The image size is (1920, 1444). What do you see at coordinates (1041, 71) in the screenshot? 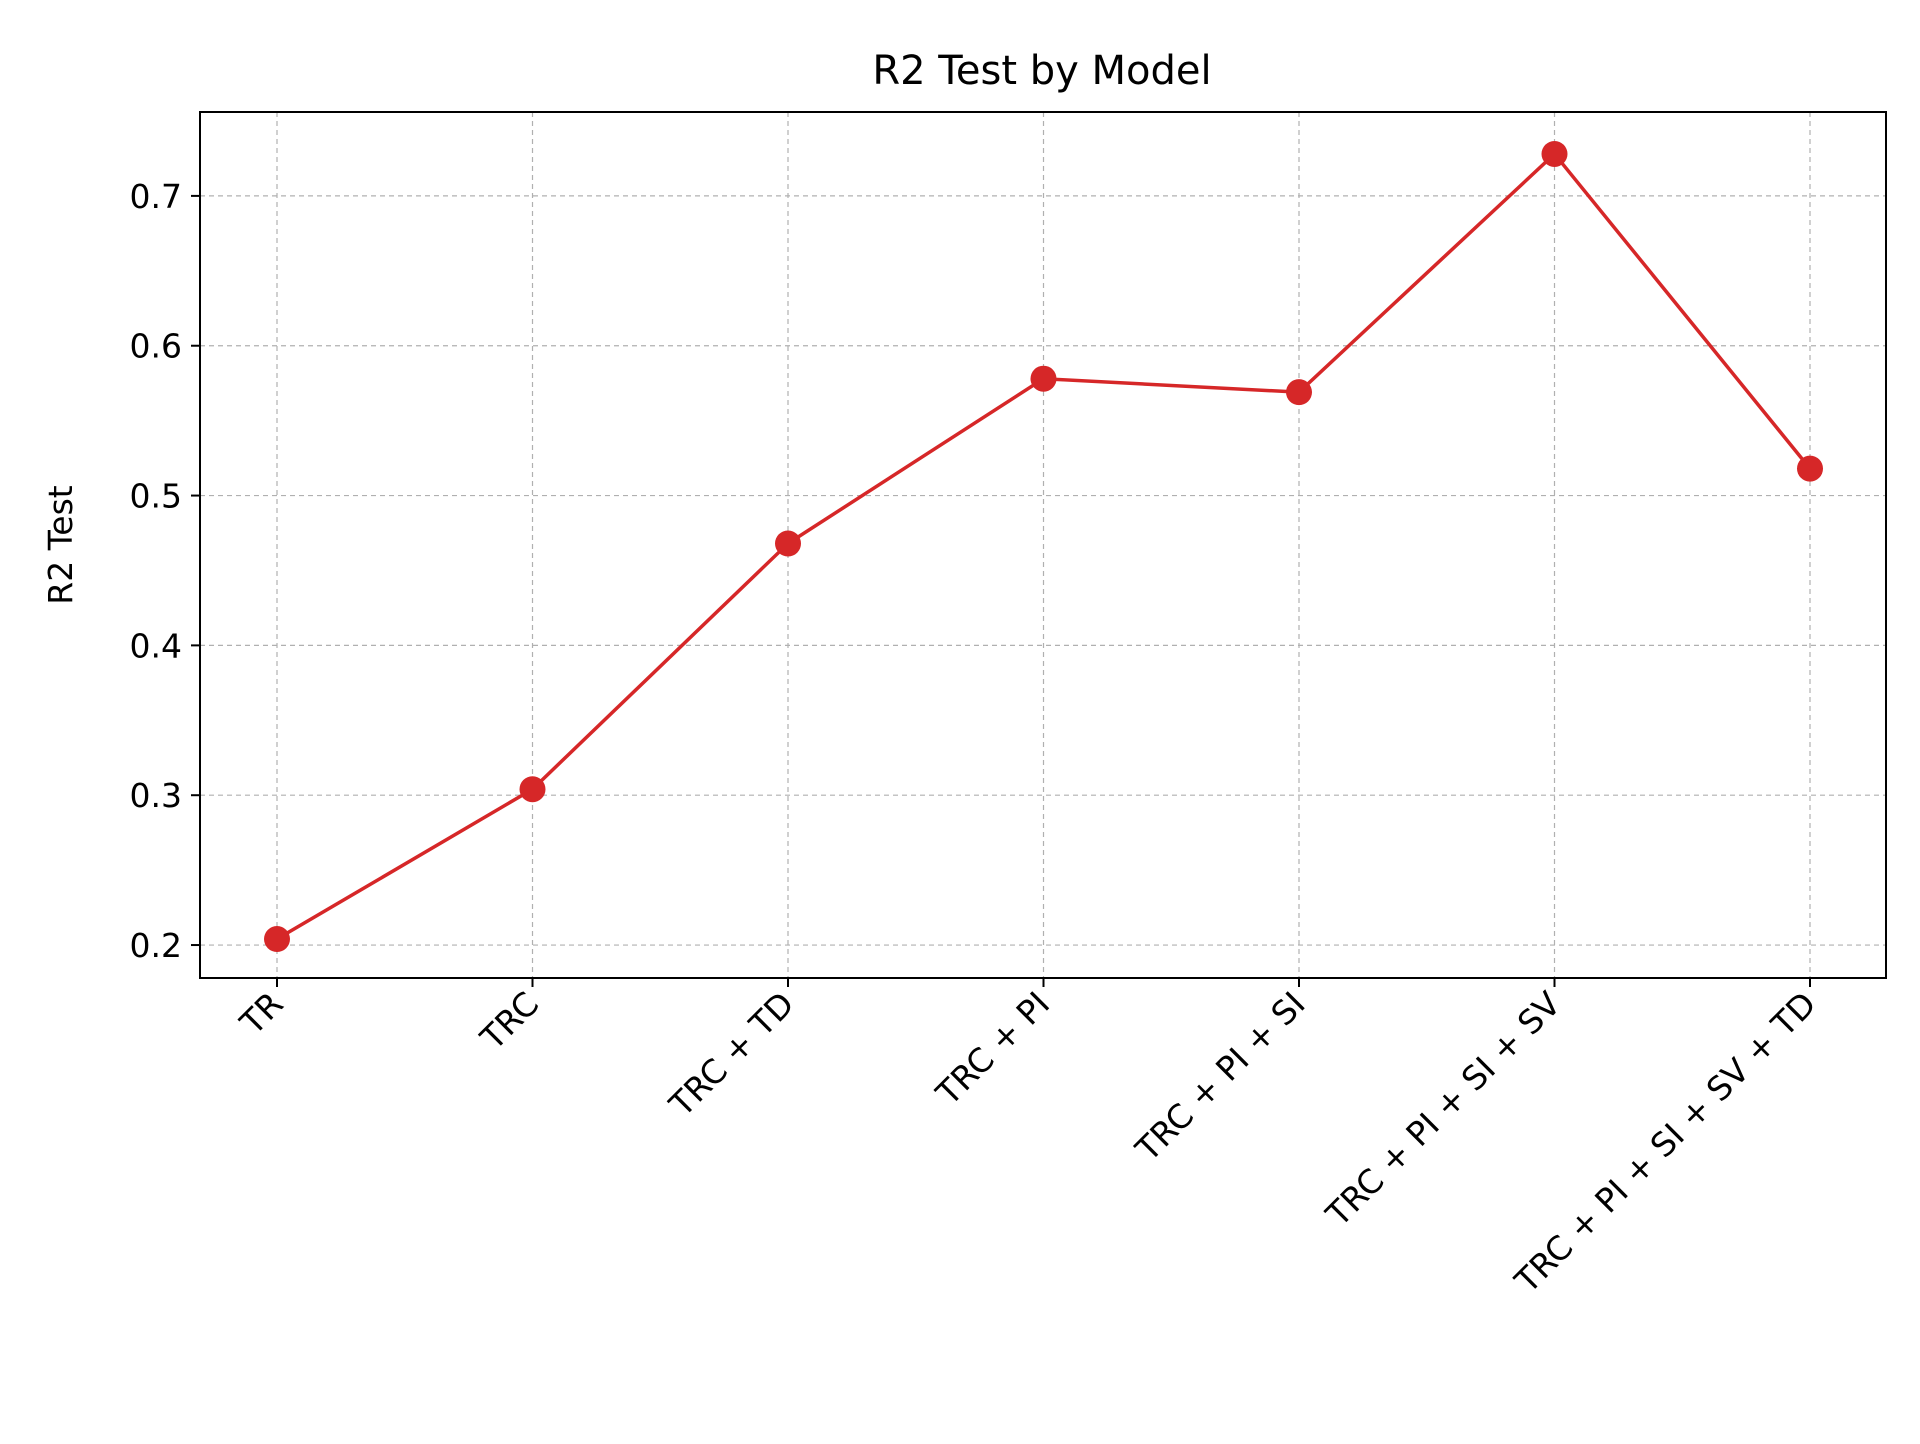
I see `chart-title: R2 Test by Model` at bounding box center [1041, 71].